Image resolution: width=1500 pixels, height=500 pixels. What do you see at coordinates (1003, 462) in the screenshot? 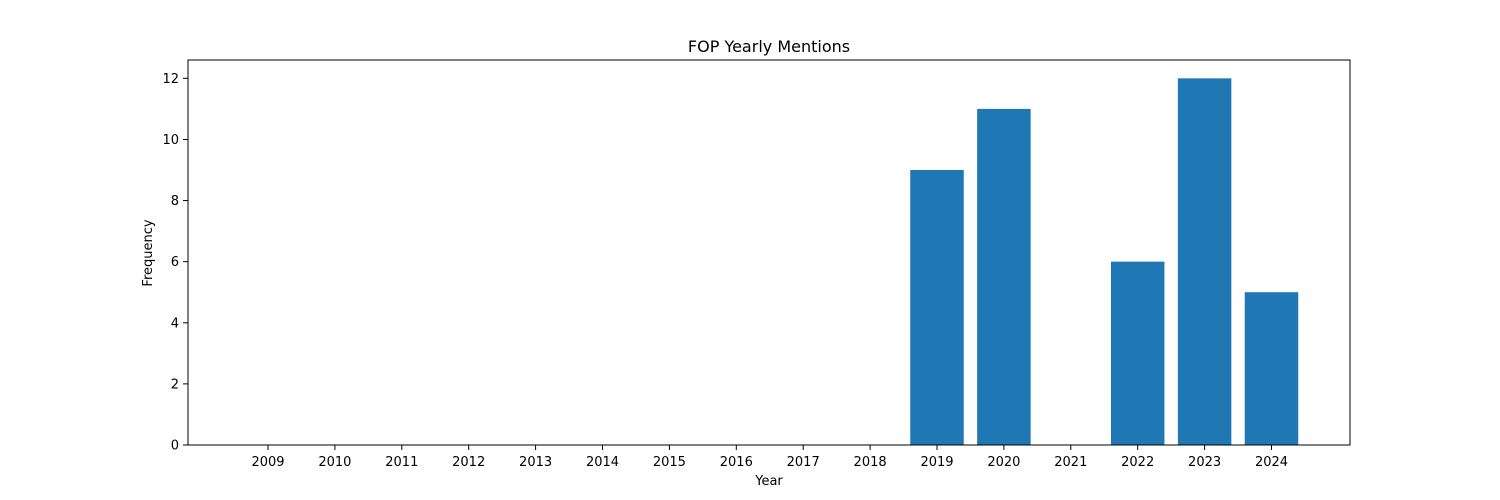
I see `x-tick-label: 2020` at bounding box center [1003, 462].